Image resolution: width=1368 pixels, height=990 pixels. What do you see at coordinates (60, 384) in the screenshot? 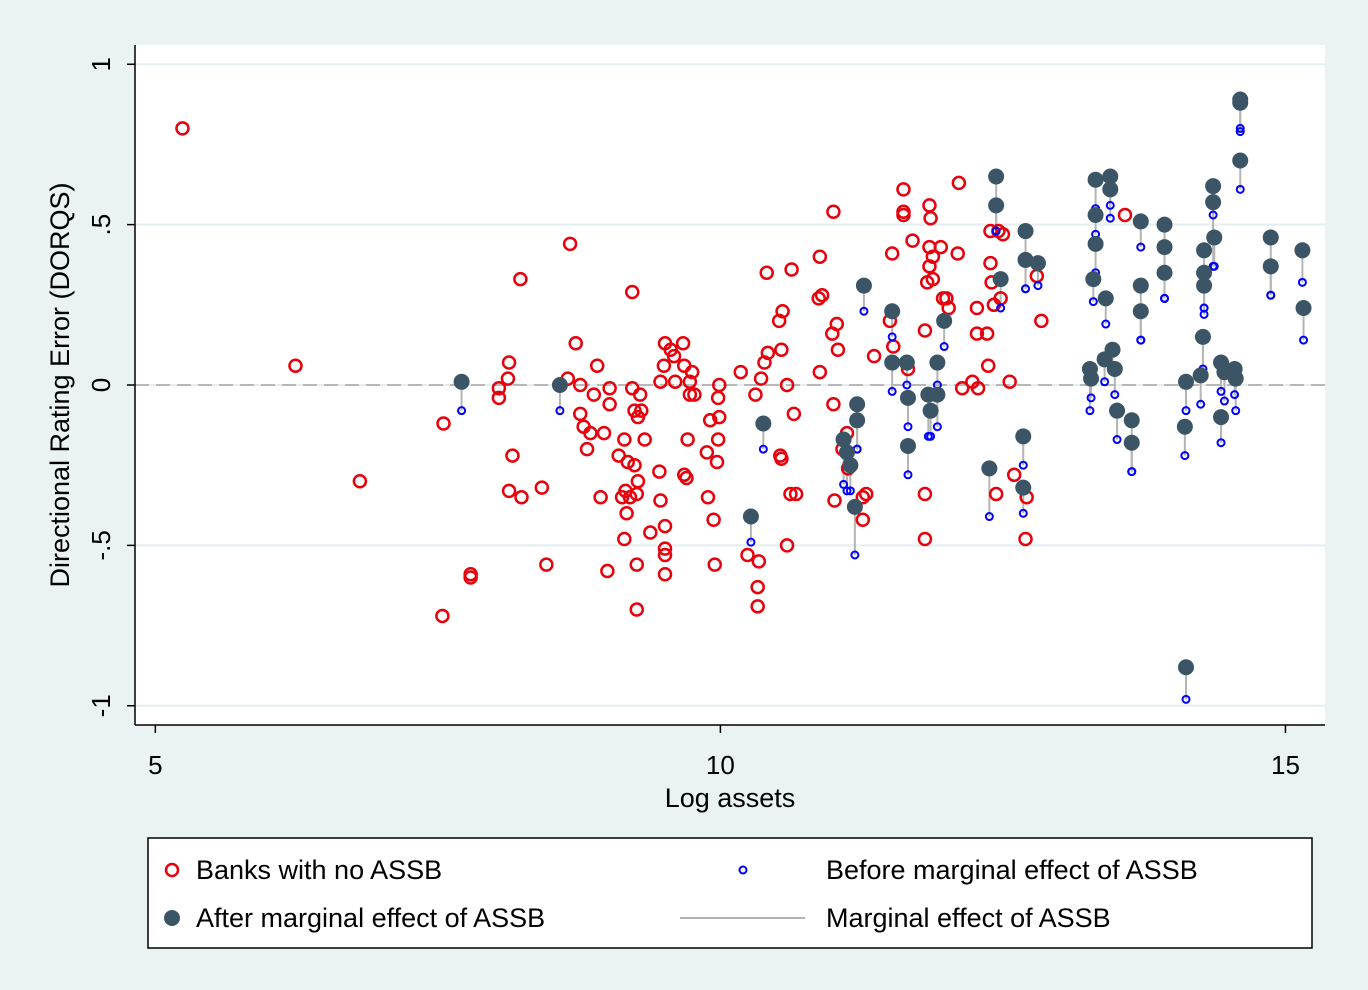
I see `y-axis-label: Directional Rating Error (DORQS)` at bounding box center [60, 384].